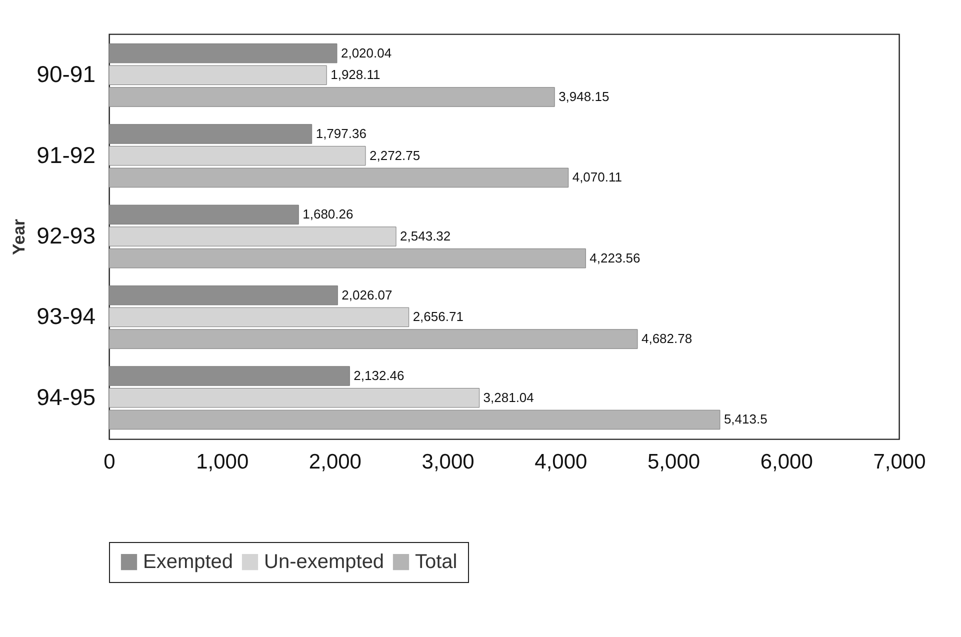 The height and width of the screenshot is (637, 961). What do you see at coordinates (597, 177) in the screenshot?
I see `data-label: 4,070.11` at bounding box center [597, 177].